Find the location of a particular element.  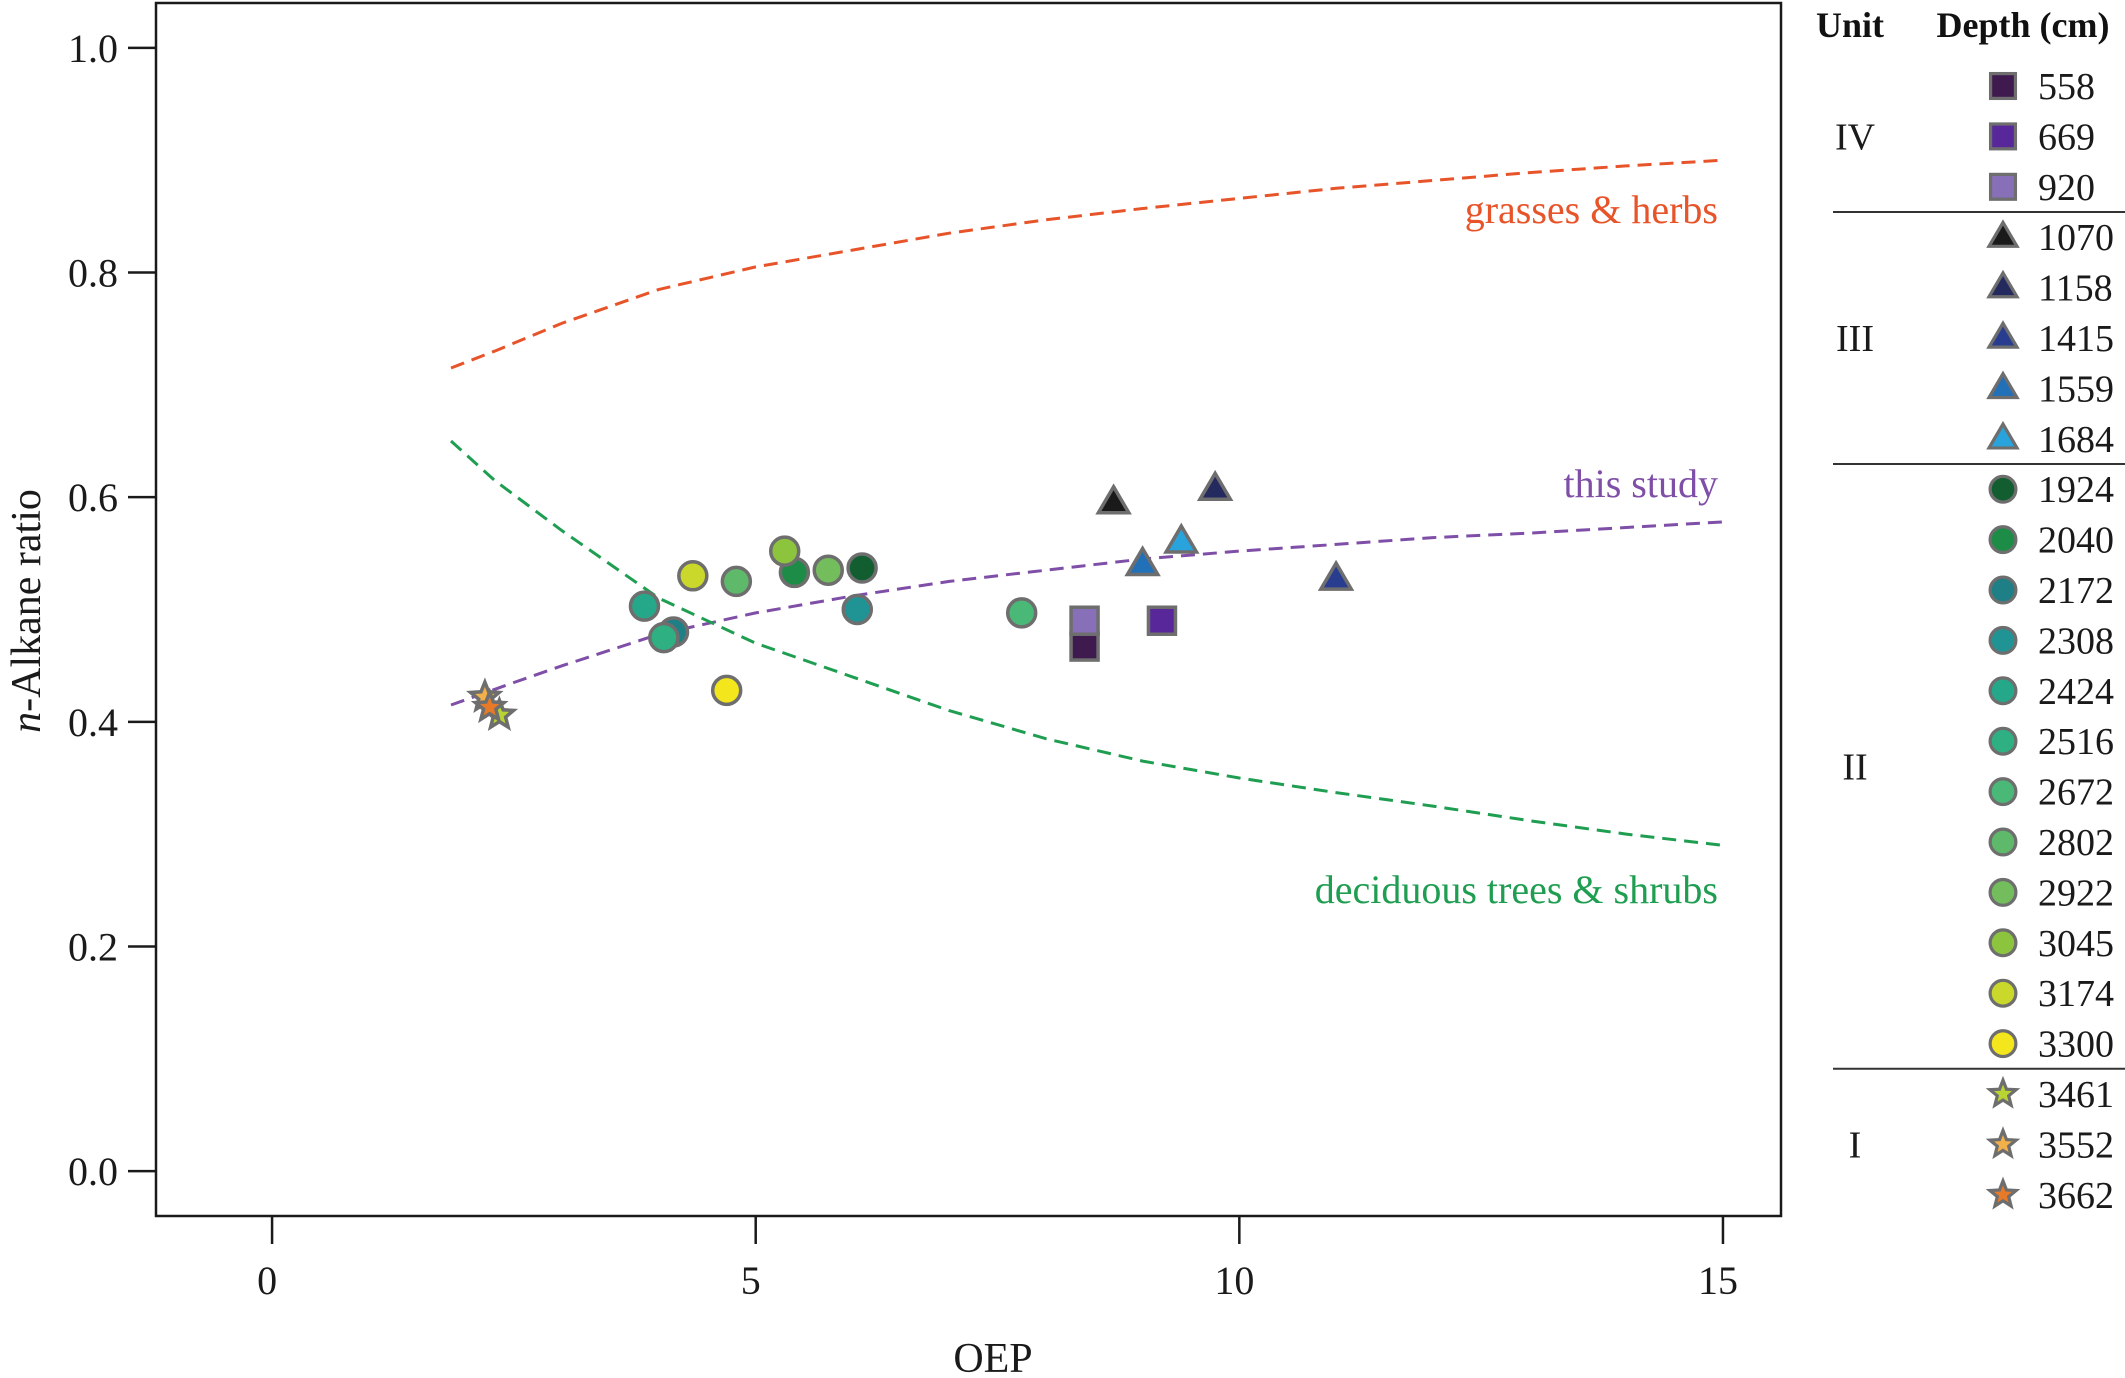

legend-unit-IV: IV is located at coordinates (1855, 137).